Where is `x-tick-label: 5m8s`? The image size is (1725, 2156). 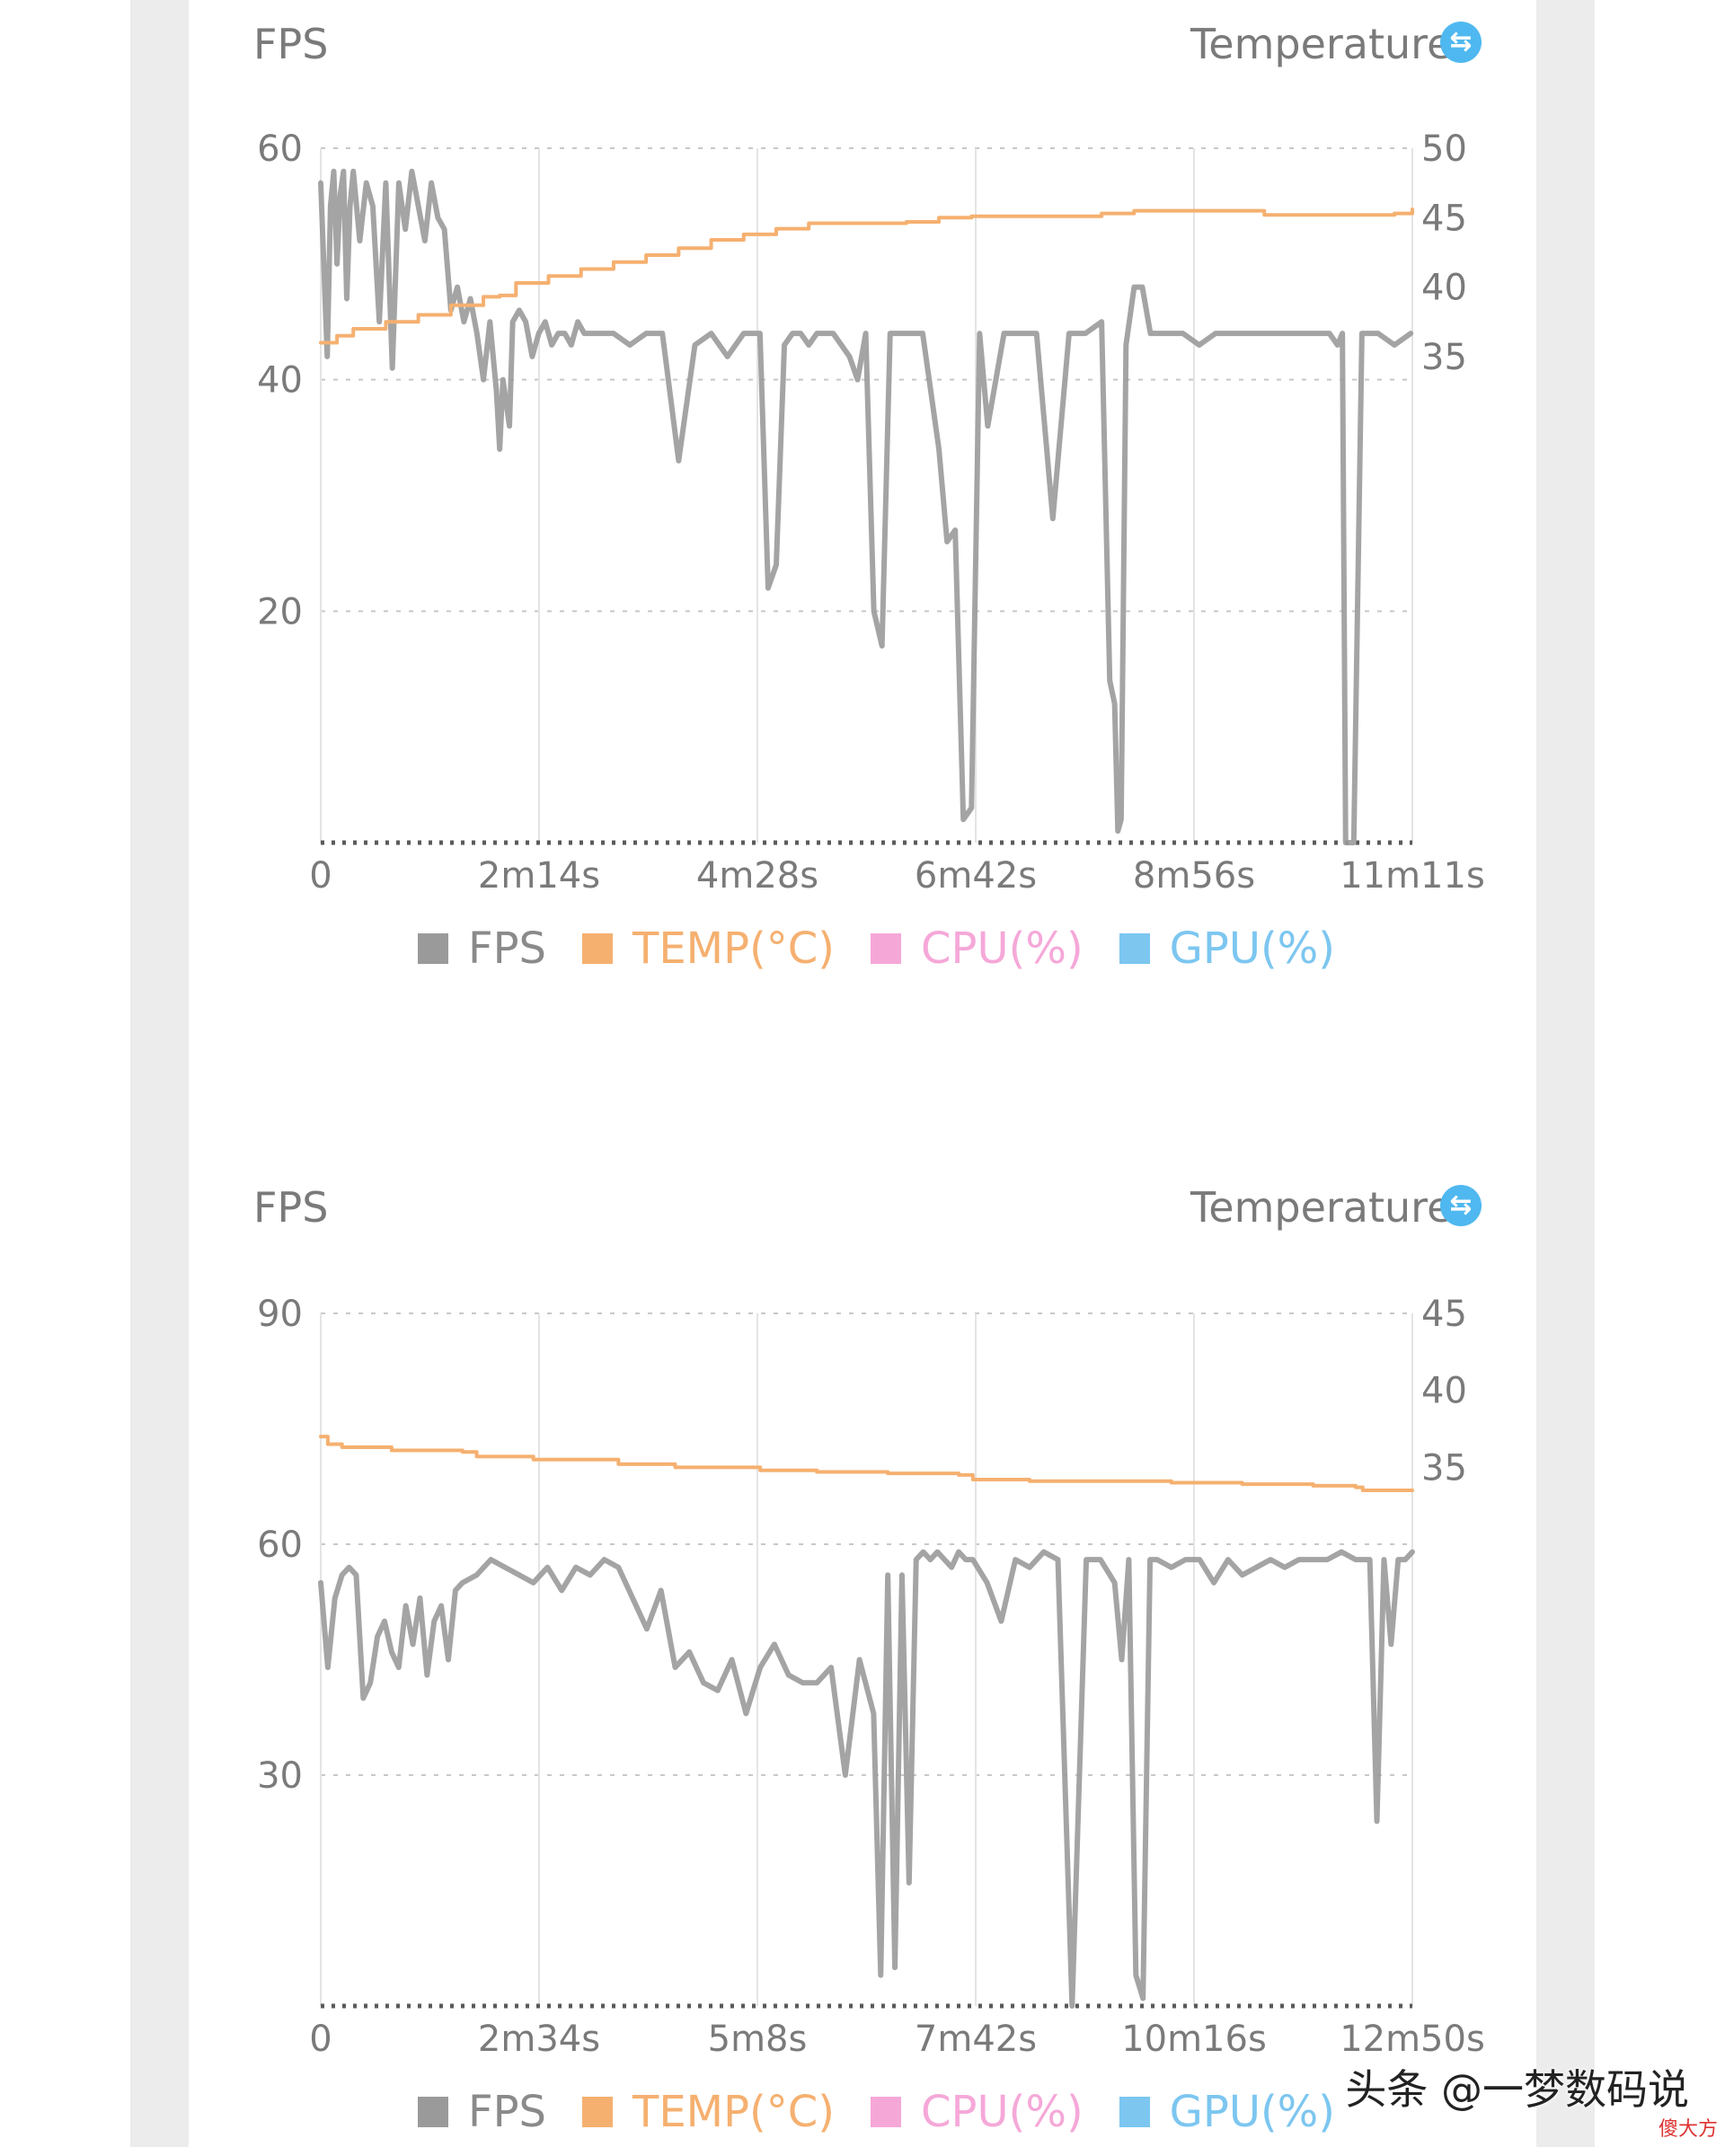
x-tick-label: 5m8s is located at coordinates (758, 2039).